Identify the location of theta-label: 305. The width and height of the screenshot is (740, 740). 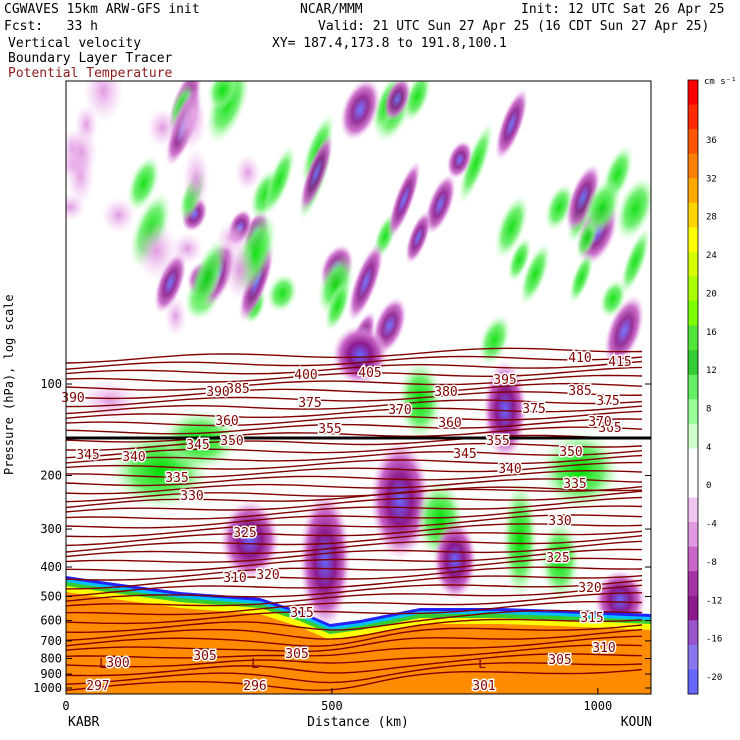
(296, 654).